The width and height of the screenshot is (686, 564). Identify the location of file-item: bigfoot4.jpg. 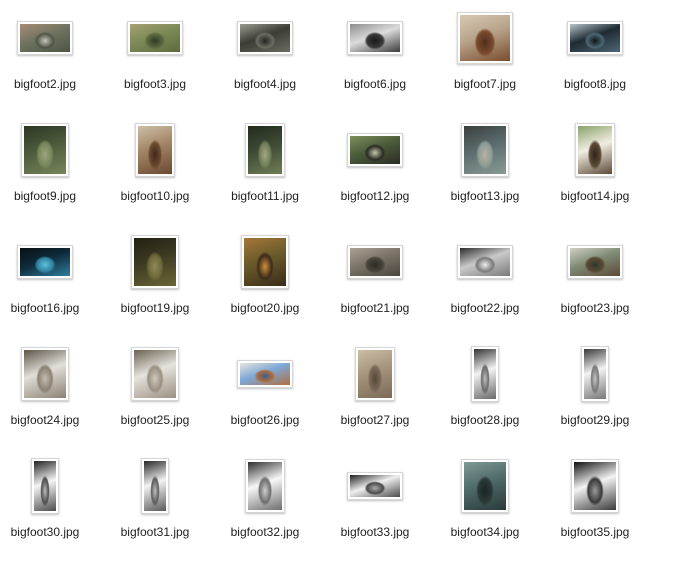
(265, 60).